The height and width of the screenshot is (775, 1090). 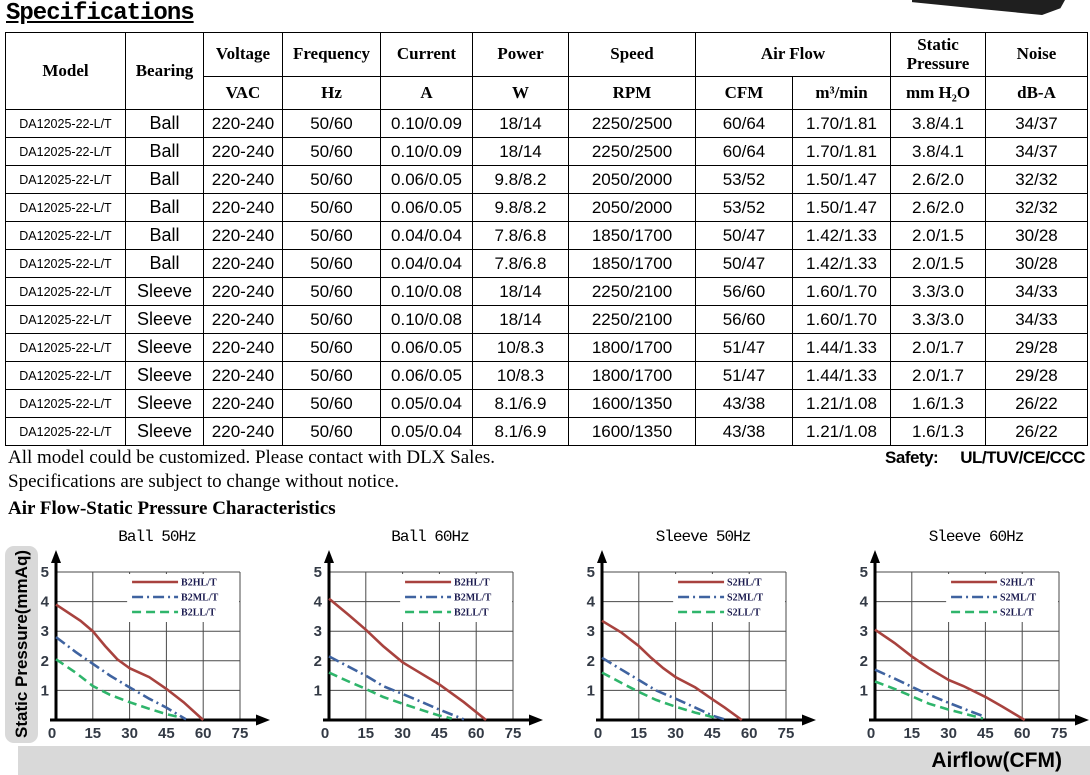 I want to click on cell-static-pressure: 3.8/4.1, so click(x=938, y=123).